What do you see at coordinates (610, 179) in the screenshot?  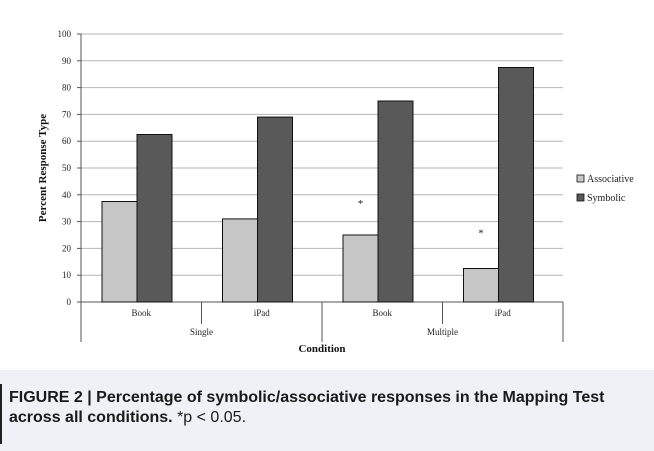 I see `legend-label-associative: Associative` at bounding box center [610, 179].